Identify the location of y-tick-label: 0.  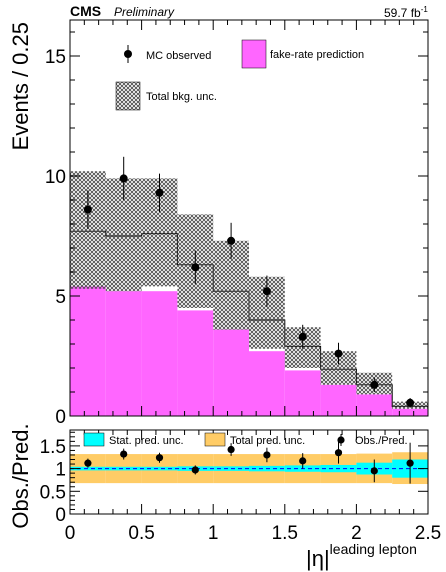
(60, 417).